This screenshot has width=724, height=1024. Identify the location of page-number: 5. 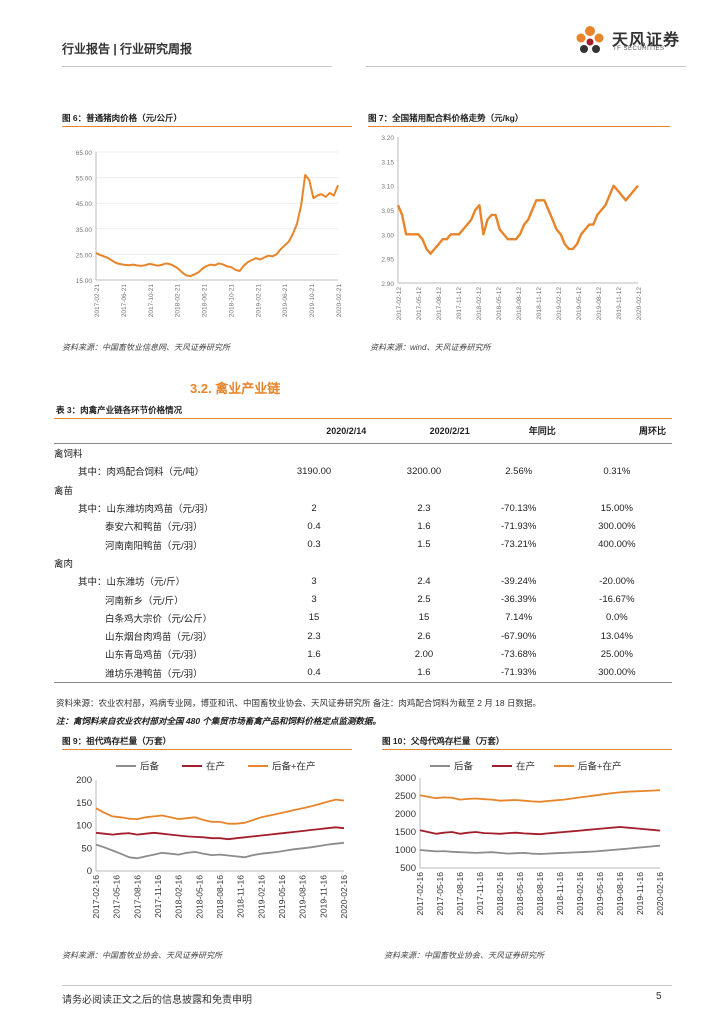
(659, 996).